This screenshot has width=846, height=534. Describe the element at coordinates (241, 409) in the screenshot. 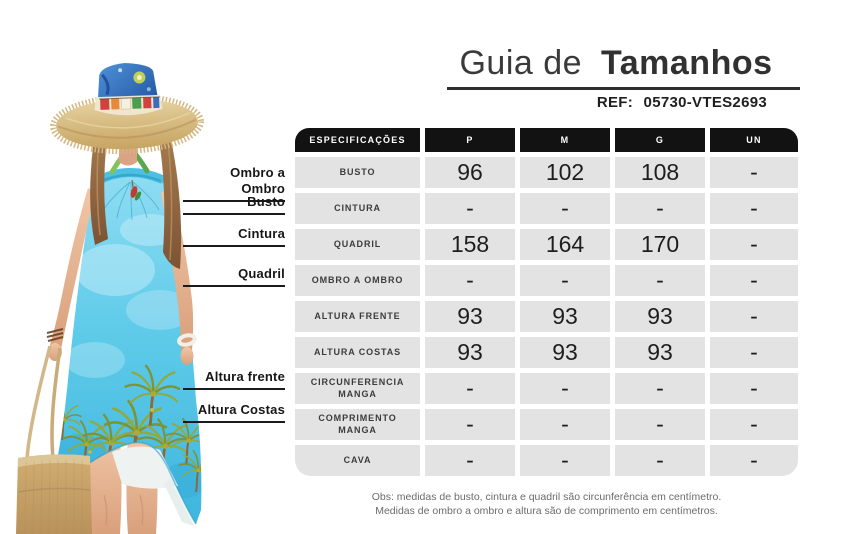

I see `measure-label: Altura Costas` at that location.